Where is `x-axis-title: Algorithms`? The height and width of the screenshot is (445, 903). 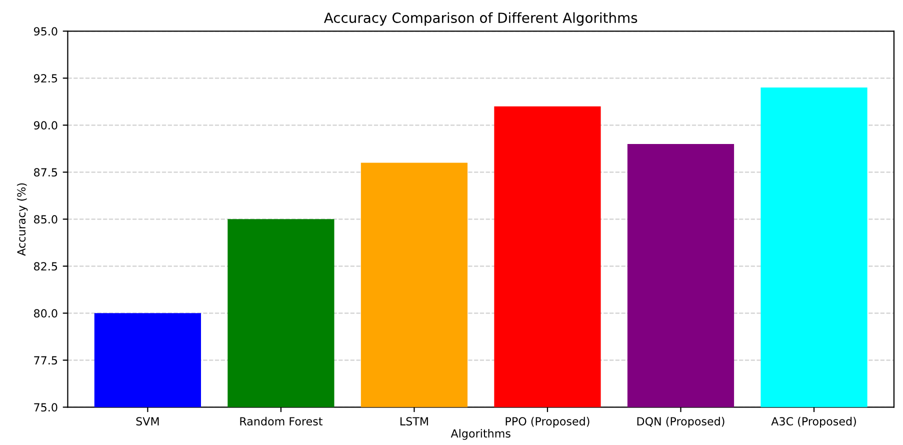 x-axis-title: Algorithms is located at coordinates (480, 434).